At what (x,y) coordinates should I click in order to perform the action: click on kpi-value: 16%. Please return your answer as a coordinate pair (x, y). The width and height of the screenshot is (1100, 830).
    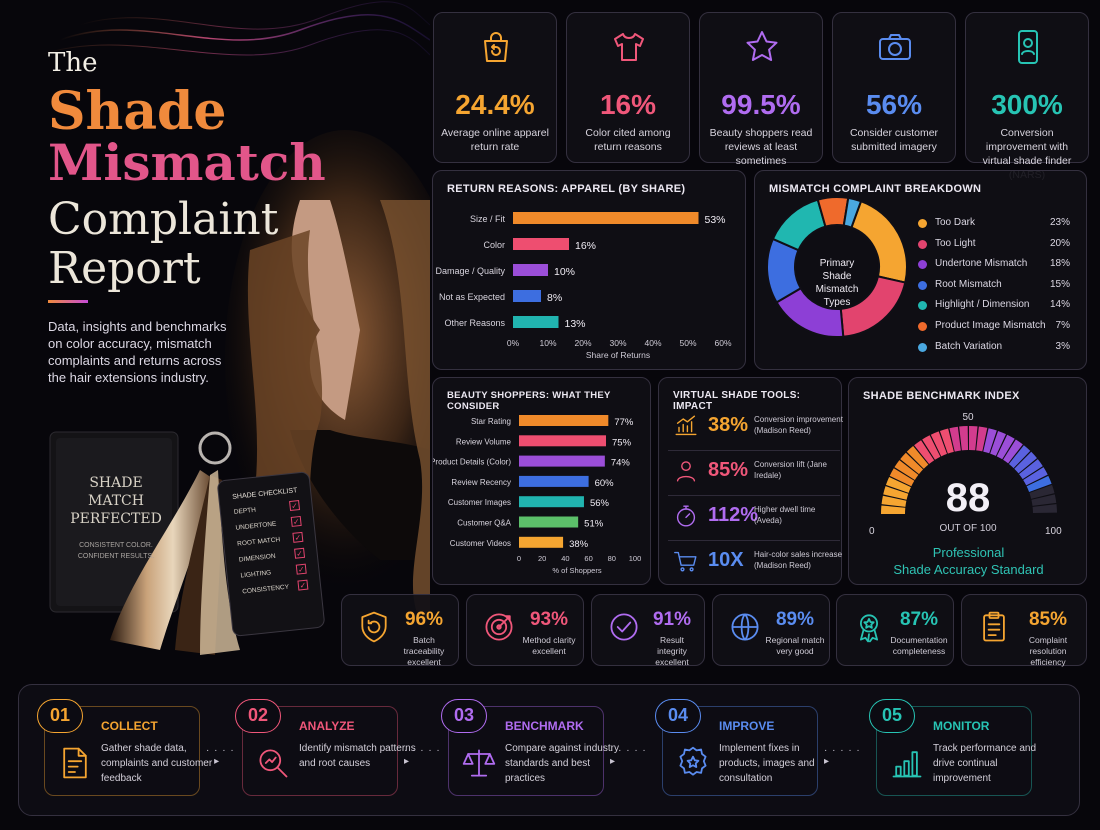
    Looking at the image, I should click on (628, 104).